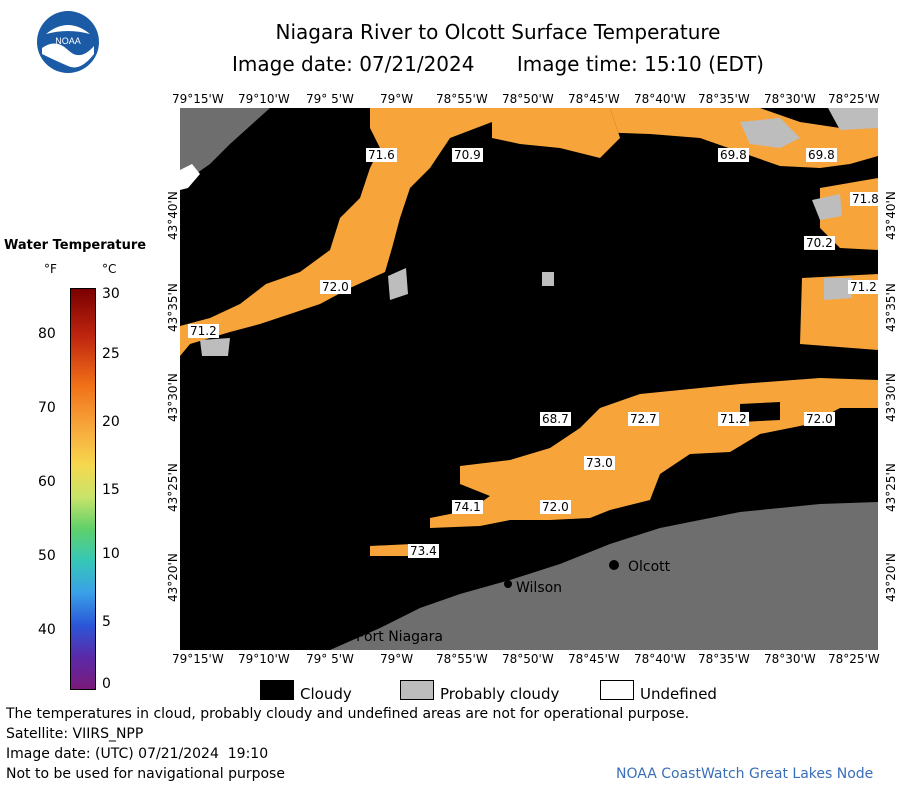 This screenshot has width=916, height=790. I want to click on lat-tick-left-3: 43°25'N, so click(173, 487).